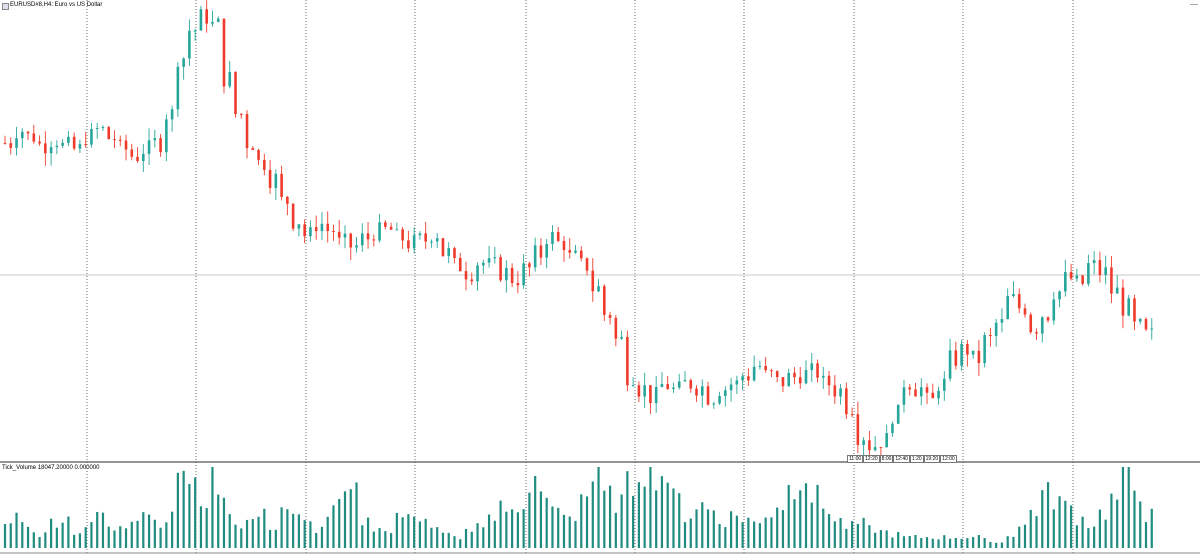  Describe the element at coordinates (948, 459) in the screenshot. I see `time-tick: 12:00` at that location.